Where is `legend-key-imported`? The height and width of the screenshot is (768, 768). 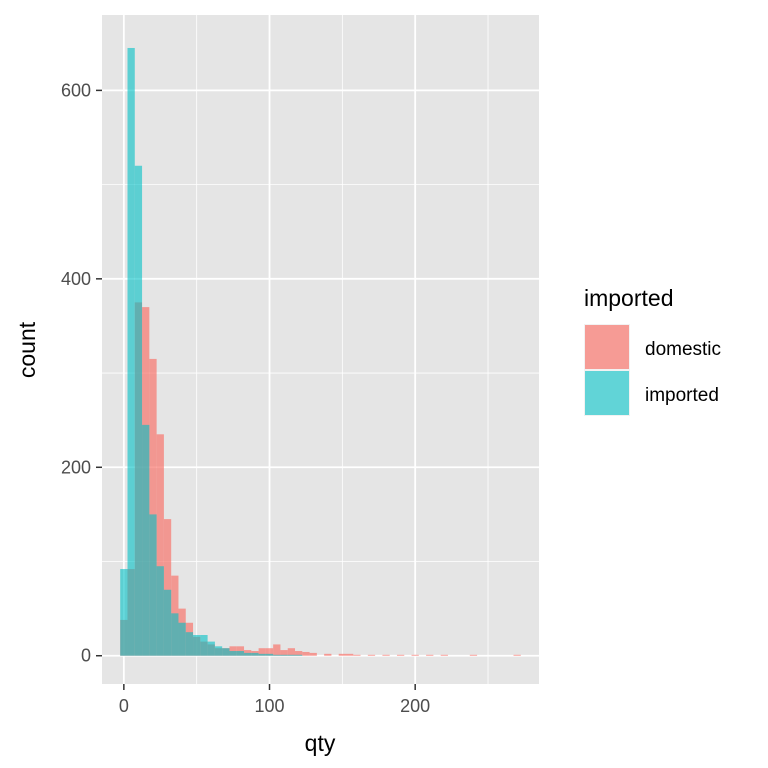
legend-key-imported is located at coordinates (607, 393).